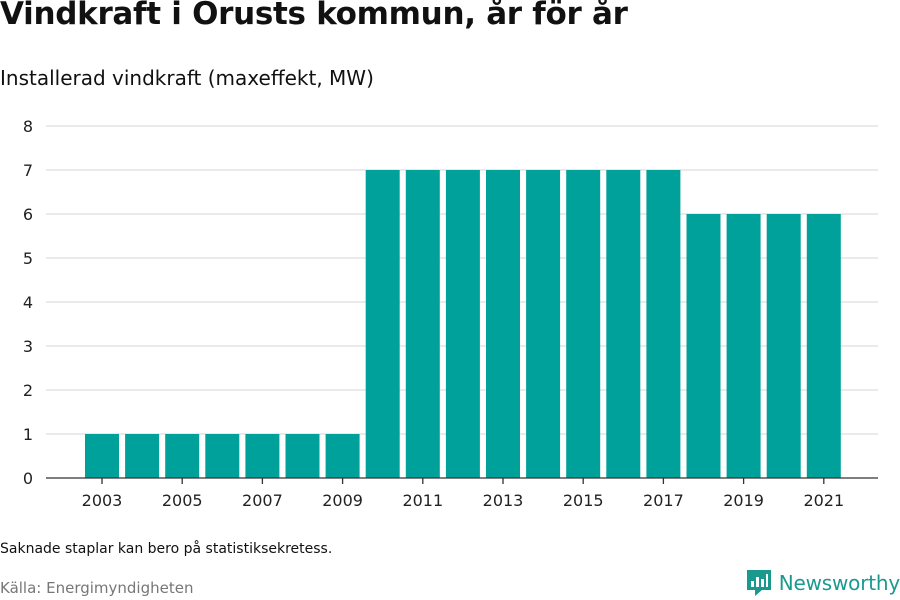  Describe the element at coordinates (28, 170) in the screenshot. I see `y-tick-label: 7` at that location.